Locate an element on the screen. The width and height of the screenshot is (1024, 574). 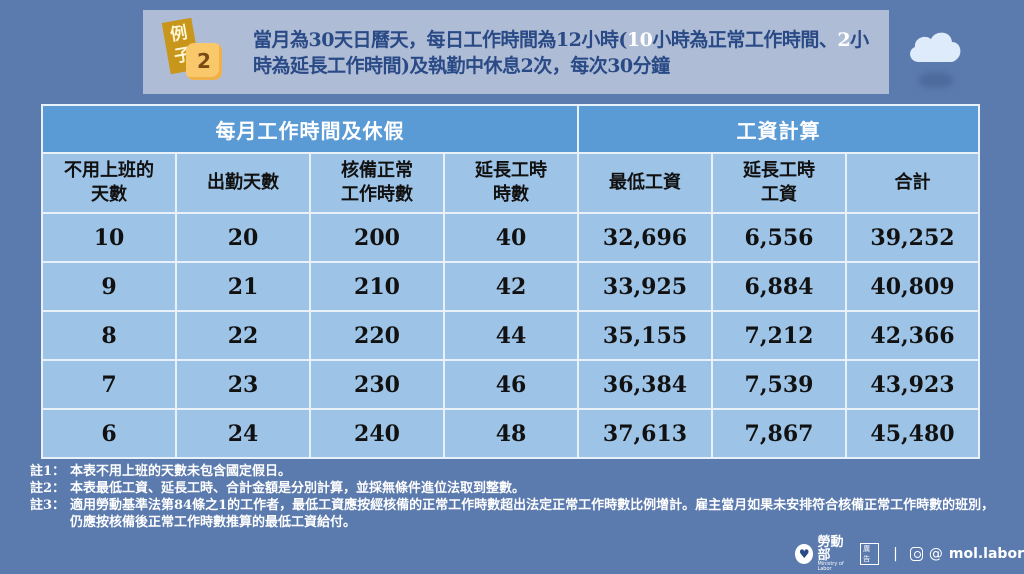
column-header-row: 不用上班的 天數 出勤天數 核備正常 工作時數 延長工時 時數 最低工資 延長工時 工資 合計 is located at coordinates (511, 183).